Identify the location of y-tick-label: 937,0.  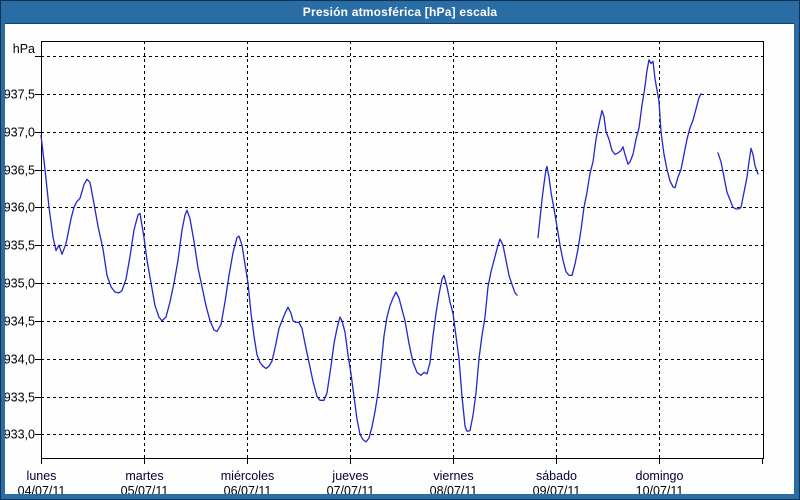
(19, 133).